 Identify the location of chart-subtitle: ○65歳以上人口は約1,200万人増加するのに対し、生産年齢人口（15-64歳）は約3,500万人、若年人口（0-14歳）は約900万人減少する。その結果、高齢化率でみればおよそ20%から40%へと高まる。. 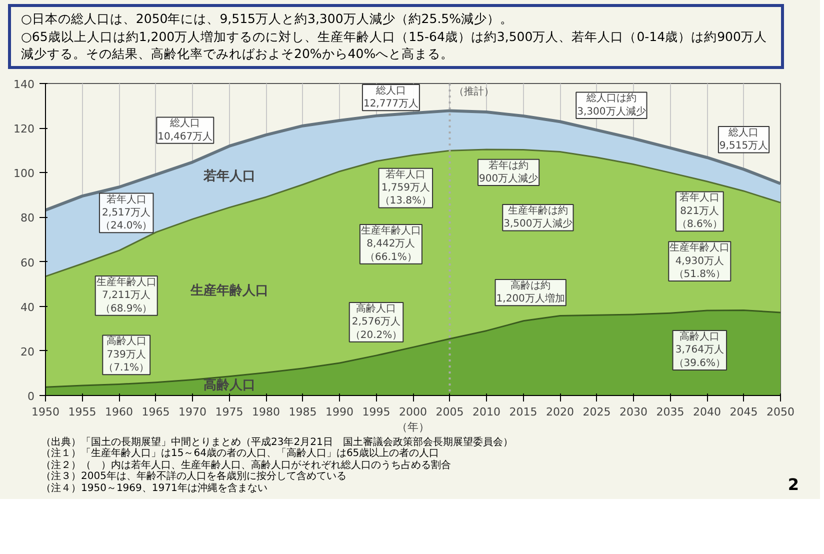
(394, 45).